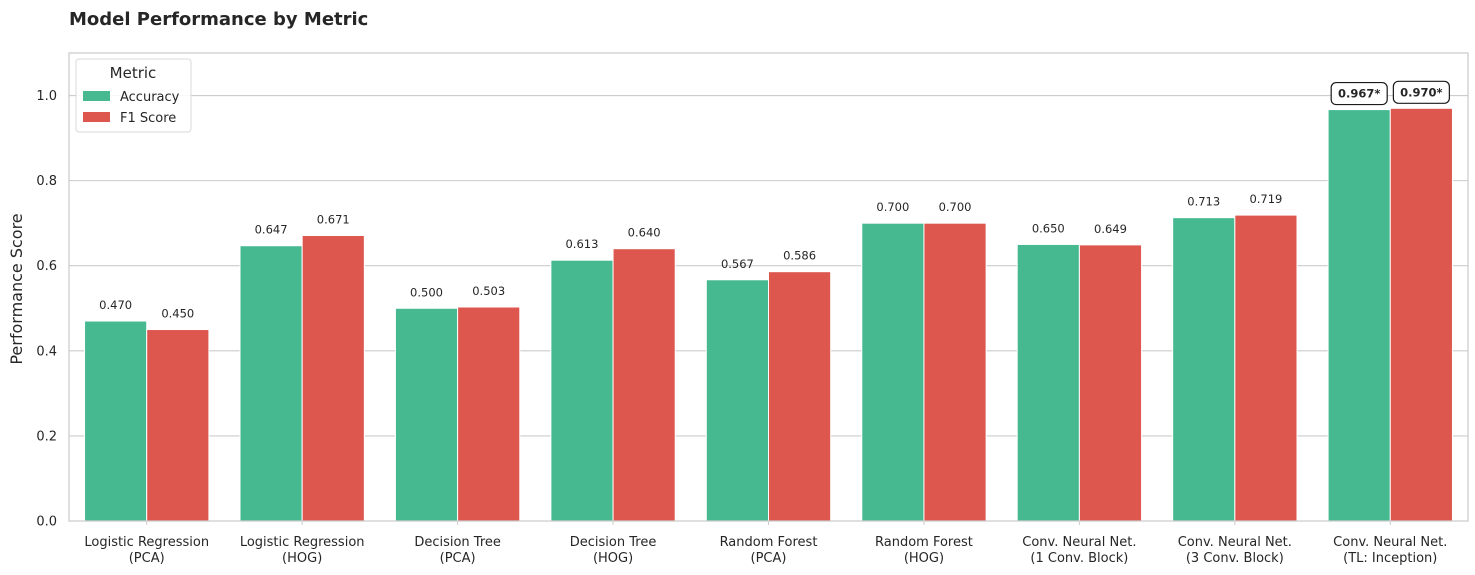  I want to click on y-tick-label: 0.8, so click(46, 181).